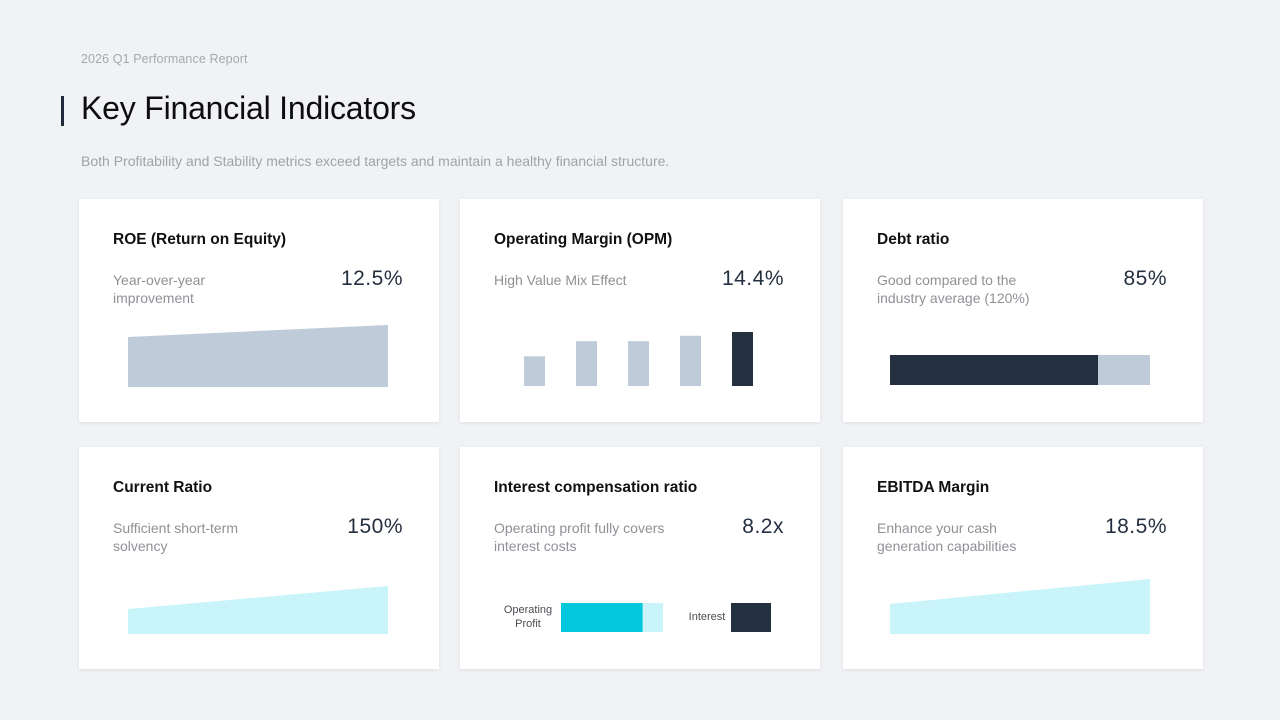  Describe the element at coordinates (62, 111) in the screenshot. I see `title-accent-bar` at that location.